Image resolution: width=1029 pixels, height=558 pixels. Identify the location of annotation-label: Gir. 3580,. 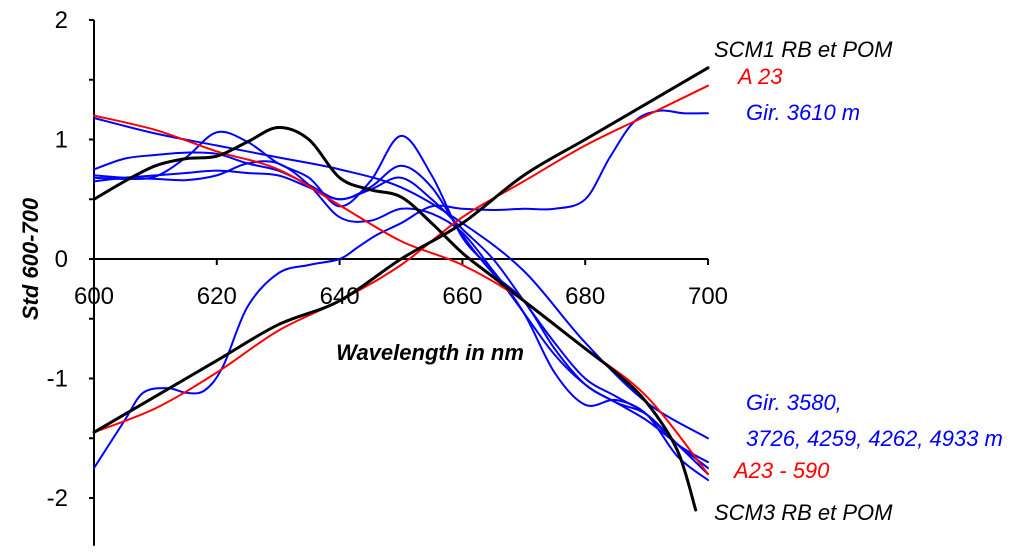
(794, 402).